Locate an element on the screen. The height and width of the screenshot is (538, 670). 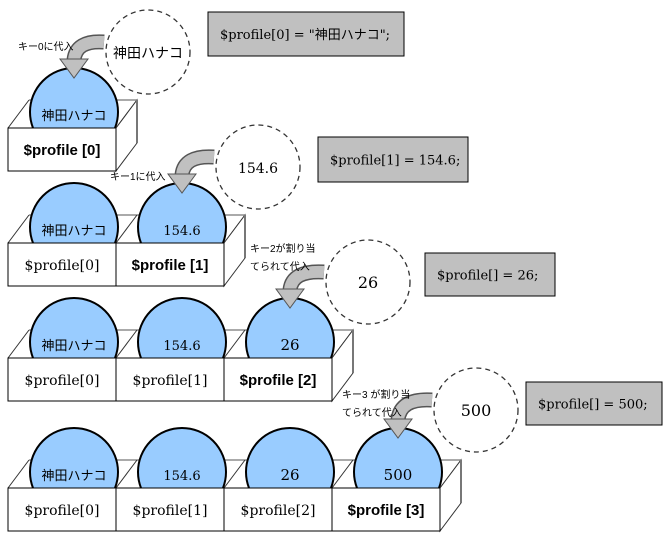
code-statement: $profile[] = 500; is located at coordinates (593, 405).